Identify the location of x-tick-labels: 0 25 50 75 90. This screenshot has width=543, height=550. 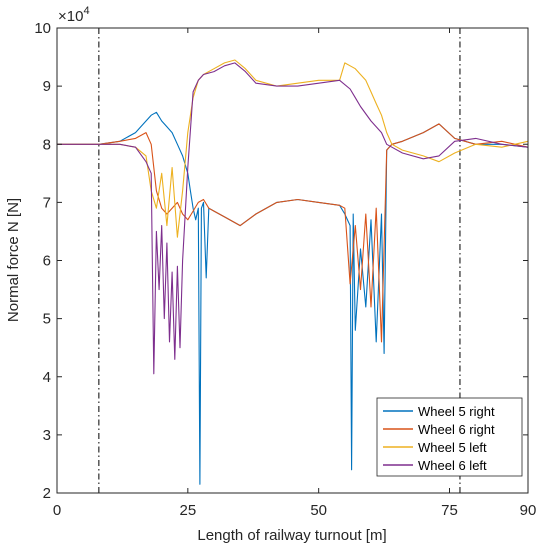
(295, 510).